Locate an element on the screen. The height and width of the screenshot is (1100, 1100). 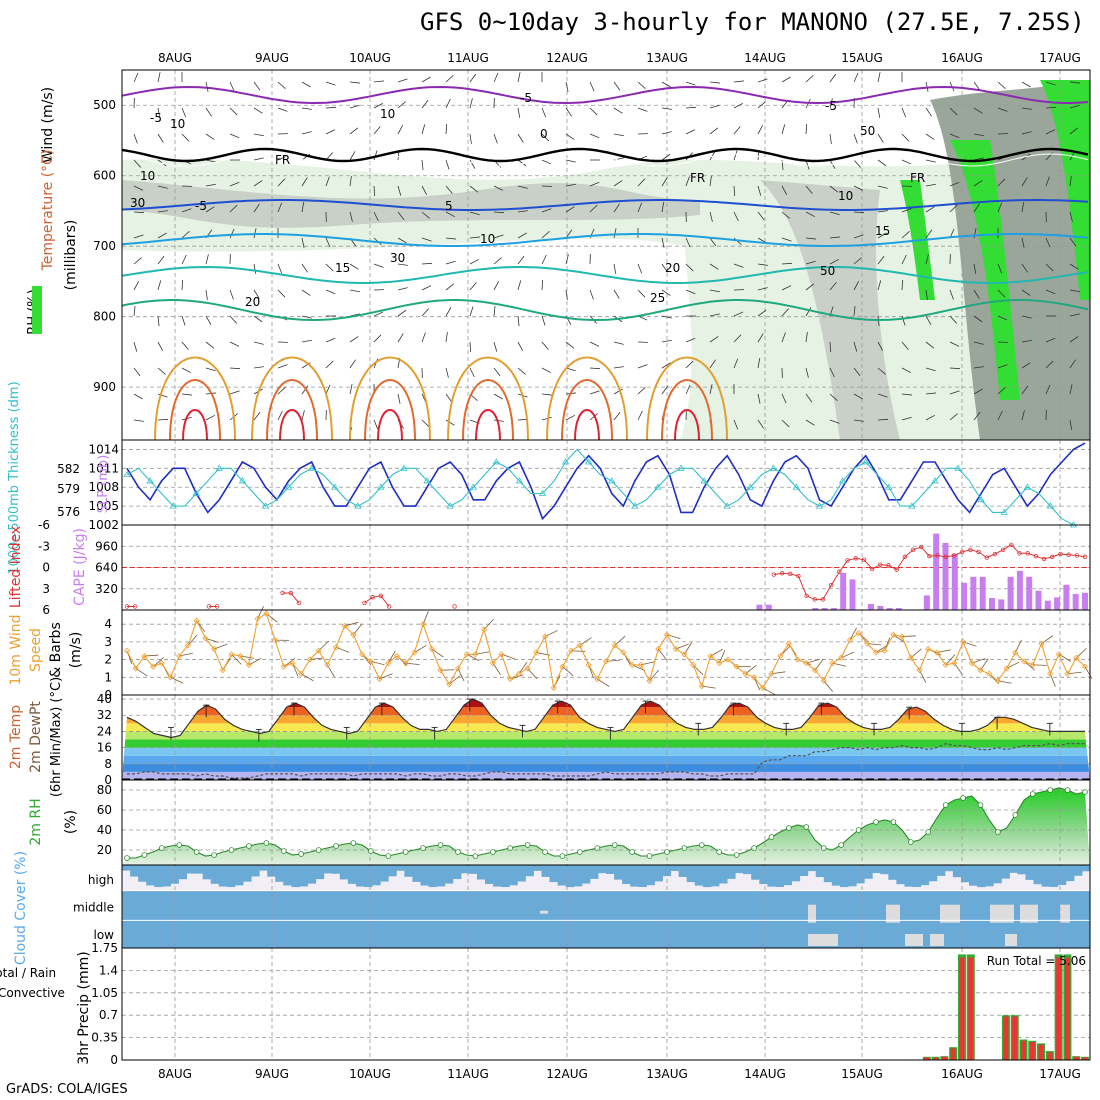
ylabel-minmax: (6hr Min/Max) (°C) is located at coordinates (56, 737).